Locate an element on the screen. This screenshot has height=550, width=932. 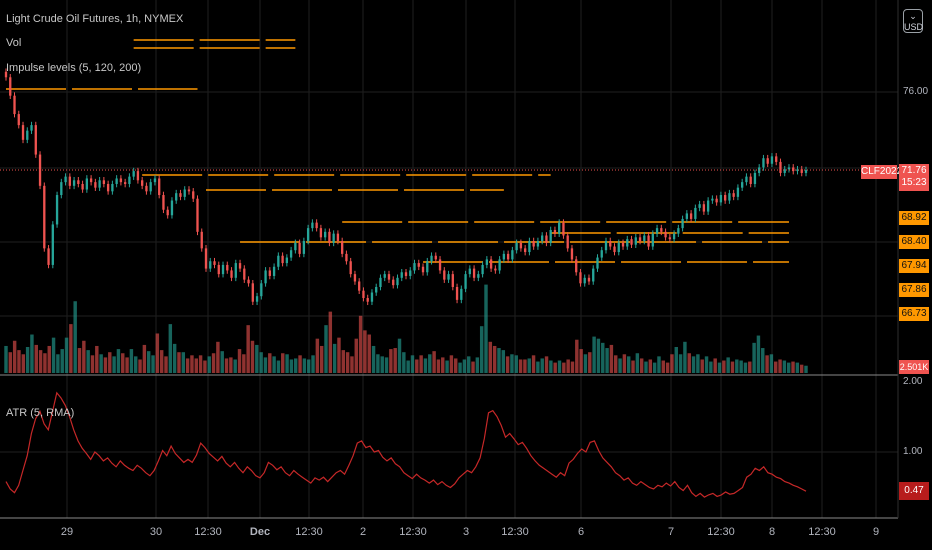
atr-value-tag: 0.47 is located at coordinates (914, 491).